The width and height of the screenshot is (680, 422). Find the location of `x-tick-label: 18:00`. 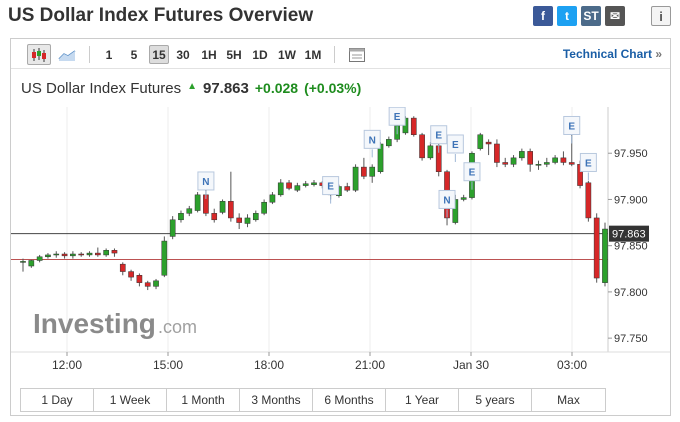

x-tick-label: 18:00 is located at coordinates (269, 365).